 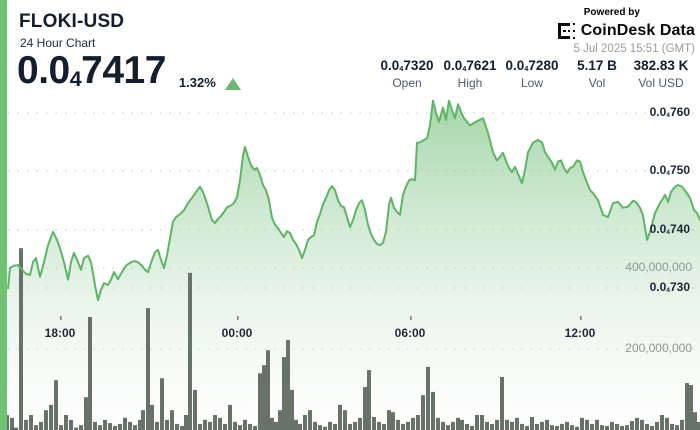 What do you see at coordinates (75, 78) in the screenshot?
I see `price-subscript: 4` at bounding box center [75, 78].